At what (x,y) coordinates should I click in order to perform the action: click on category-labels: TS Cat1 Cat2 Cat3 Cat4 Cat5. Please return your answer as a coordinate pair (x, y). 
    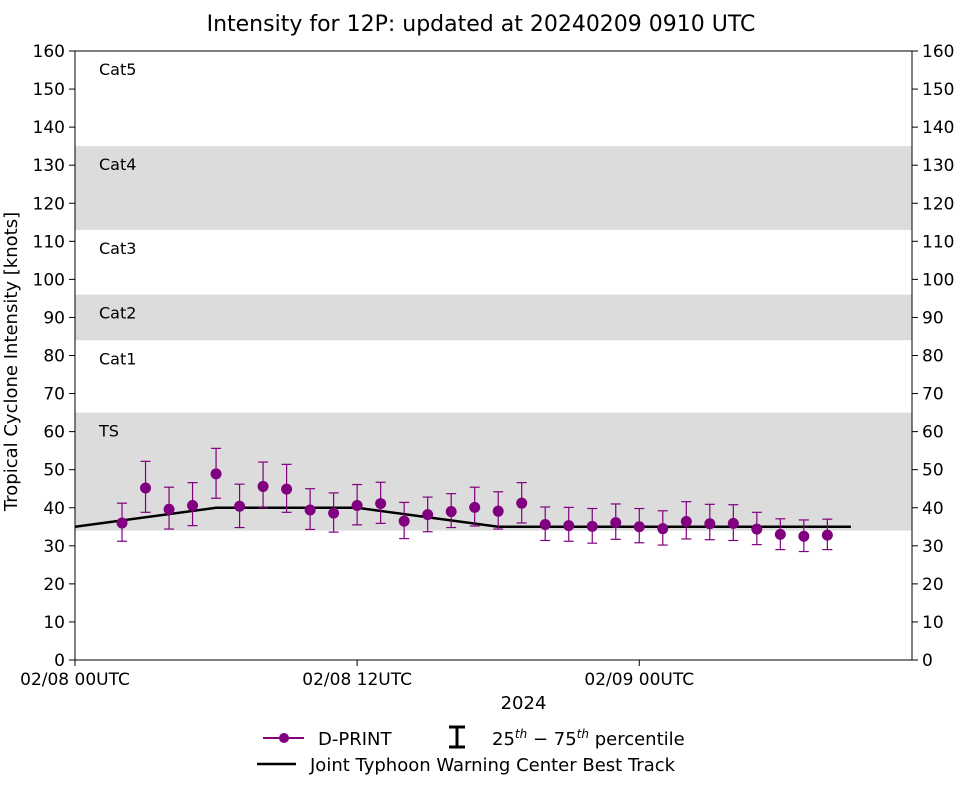
    Looking at the image, I should click on (117, 250).